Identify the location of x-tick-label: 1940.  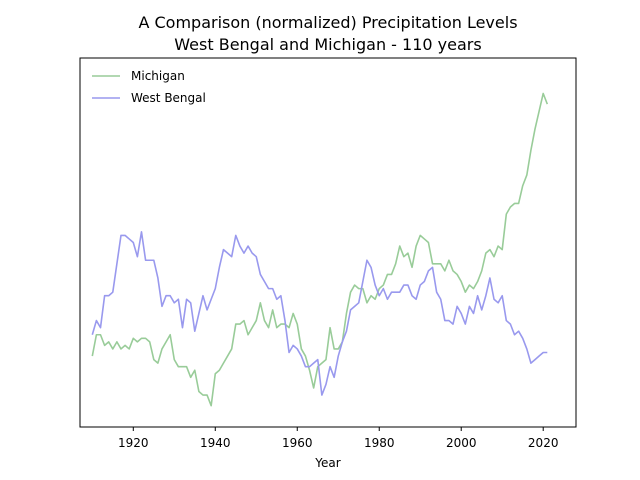
(215, 443).